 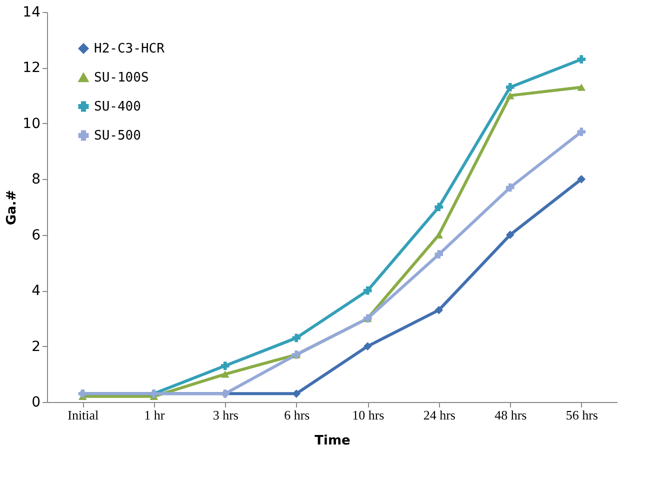 I want to click on x-tick-label: 24 hrs, so click(x=439, y=415).